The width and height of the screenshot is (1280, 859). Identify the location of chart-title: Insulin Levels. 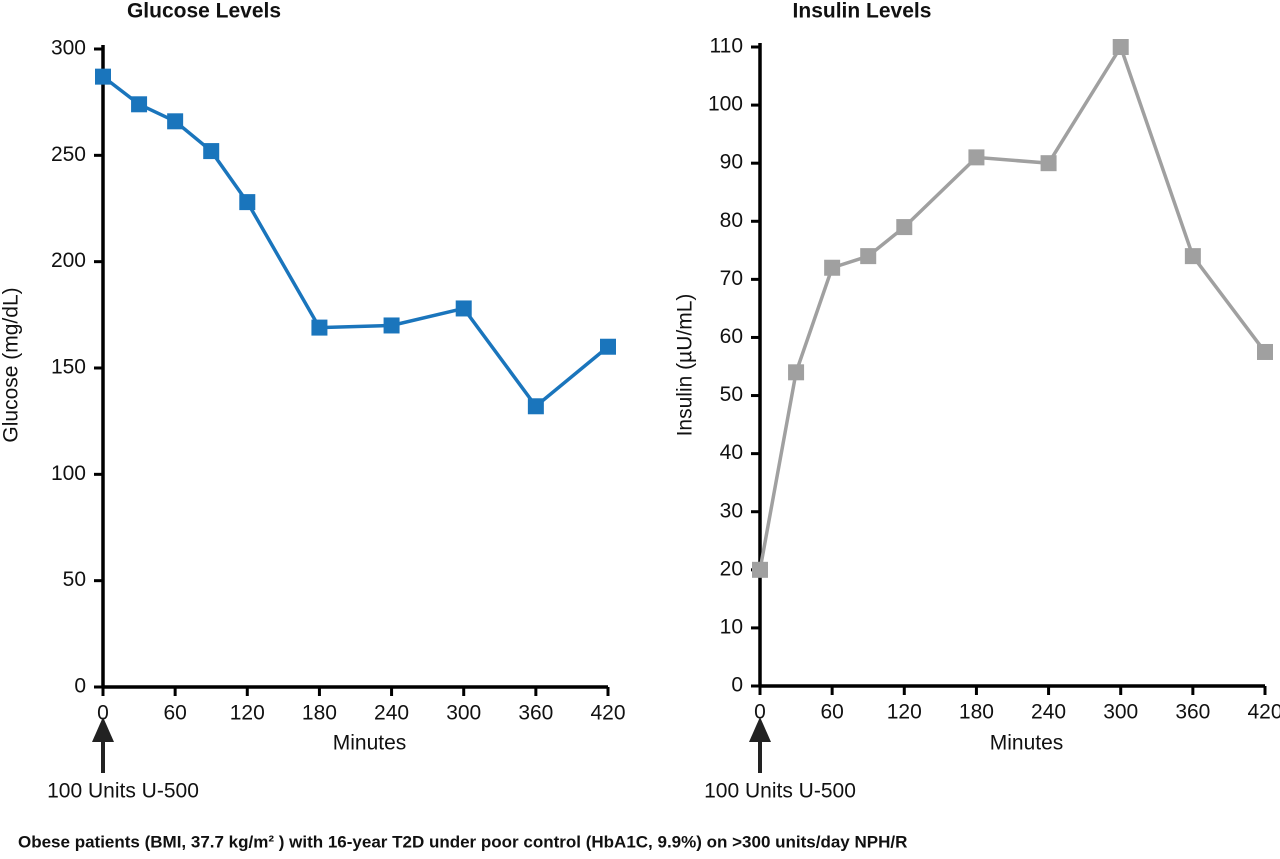
(862, 11).